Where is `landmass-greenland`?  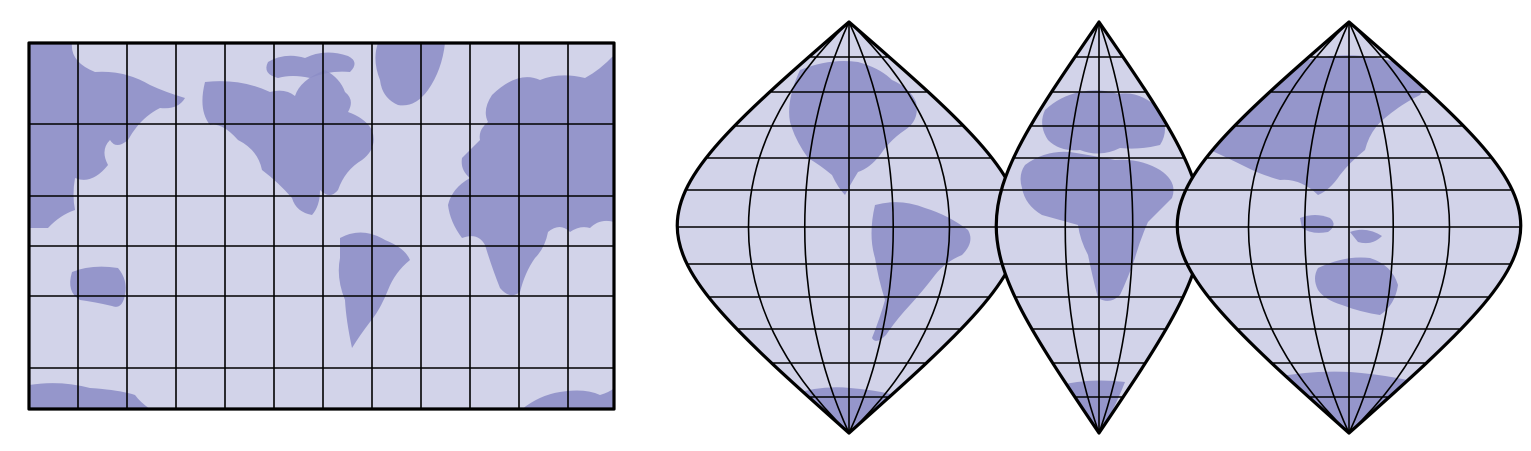
landmass-greenland is located at coordinates (410, 74).